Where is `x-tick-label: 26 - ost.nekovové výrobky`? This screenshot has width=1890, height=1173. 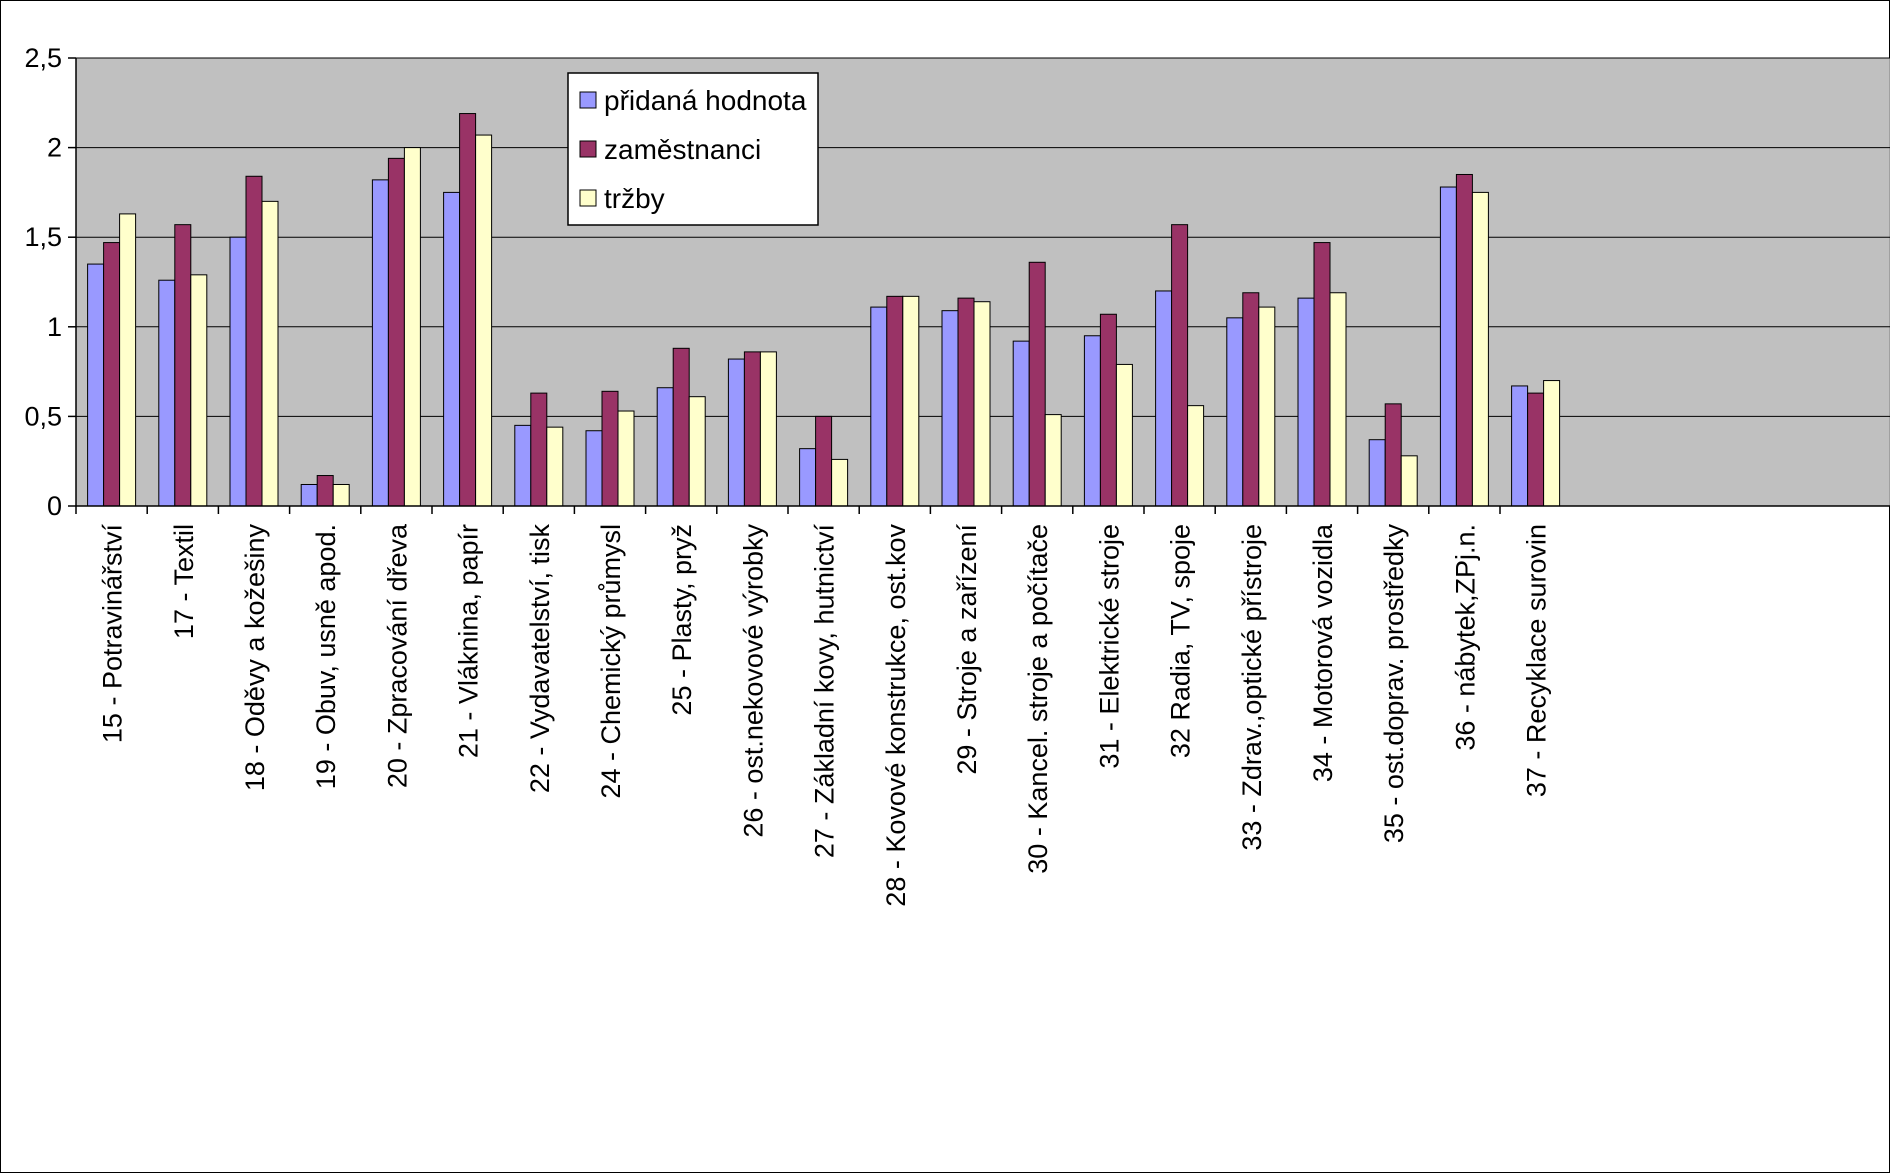 x-tick-label: 26 - ost.nekovové výrobky is located at coordinates (753, 681).